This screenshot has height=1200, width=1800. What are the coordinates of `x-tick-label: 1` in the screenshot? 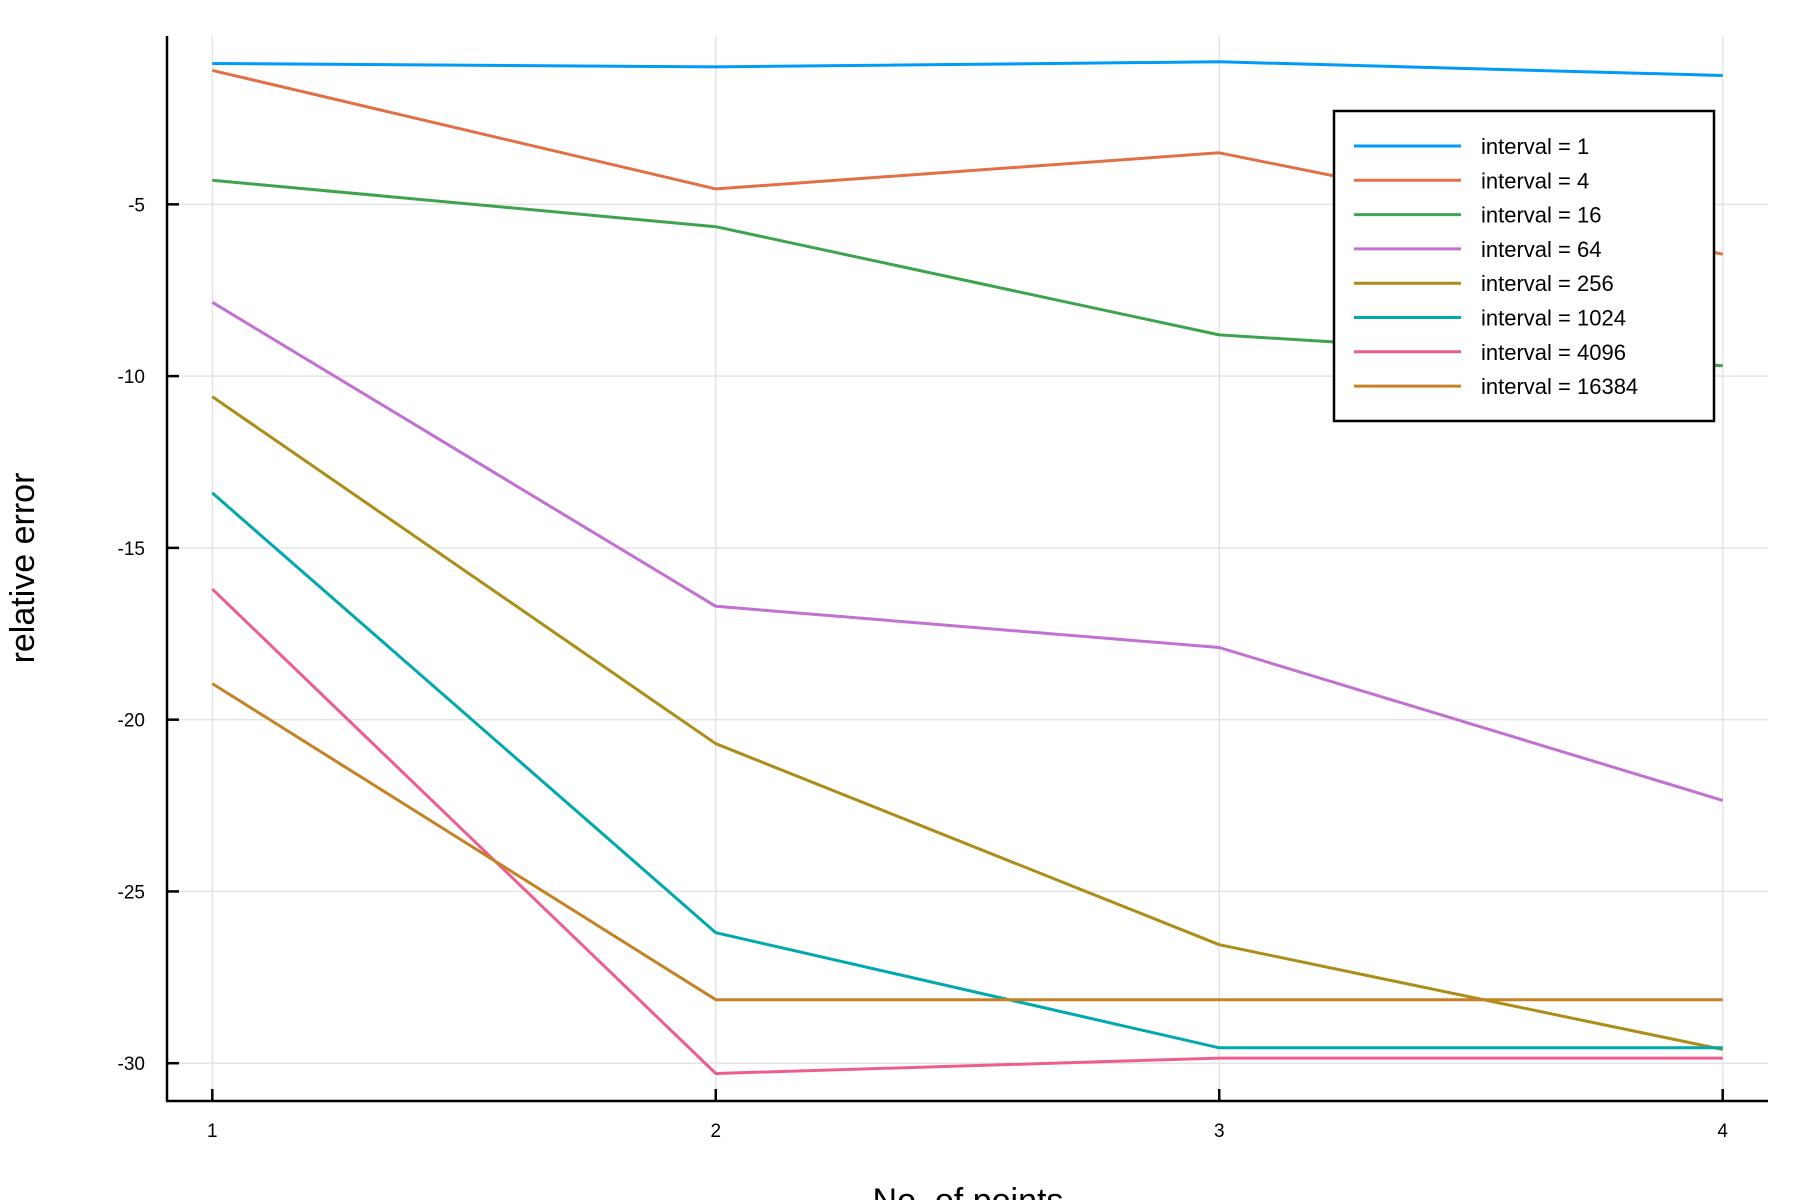 It's located at (212, 1131).